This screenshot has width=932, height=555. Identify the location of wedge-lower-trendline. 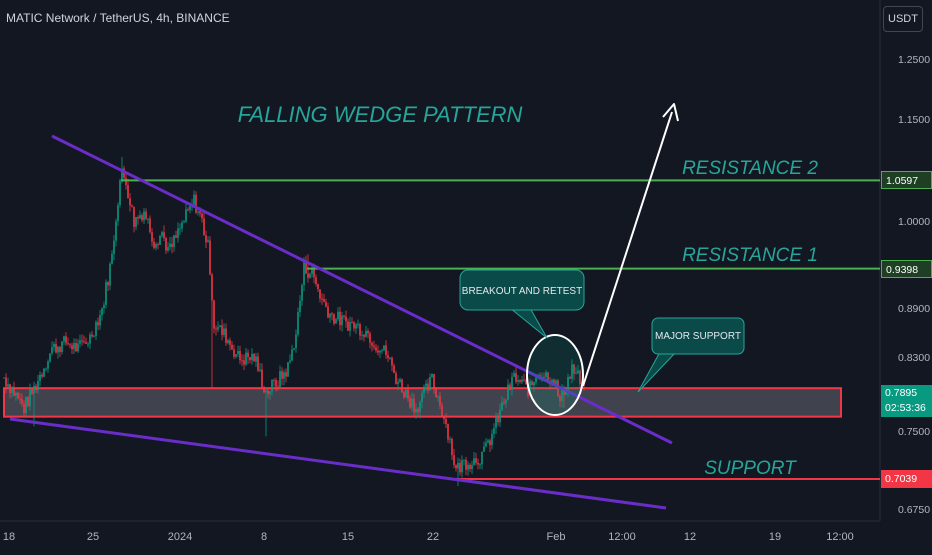
(338, 463).